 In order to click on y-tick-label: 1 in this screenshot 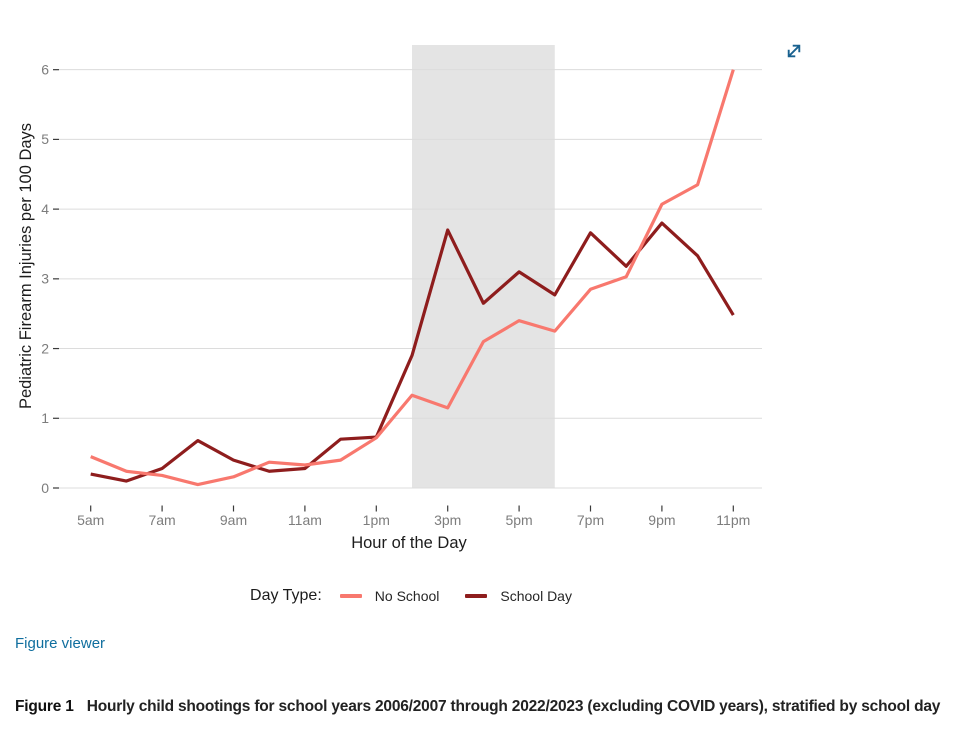, I will do `click(45, 418)`.